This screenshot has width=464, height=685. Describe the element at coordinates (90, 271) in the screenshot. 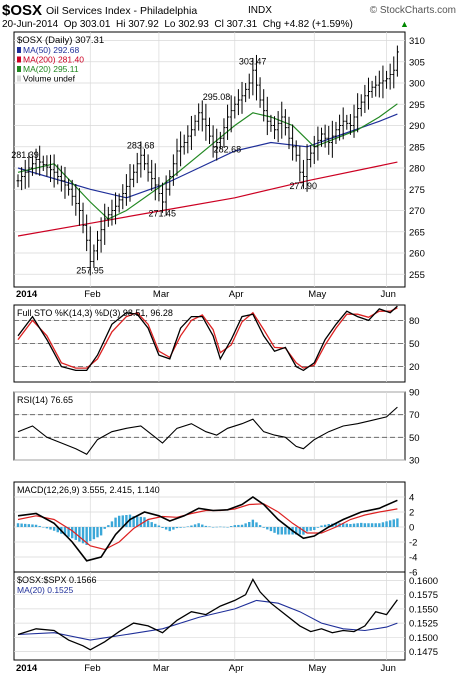

I see `price-annotation: 257.95` at that location.